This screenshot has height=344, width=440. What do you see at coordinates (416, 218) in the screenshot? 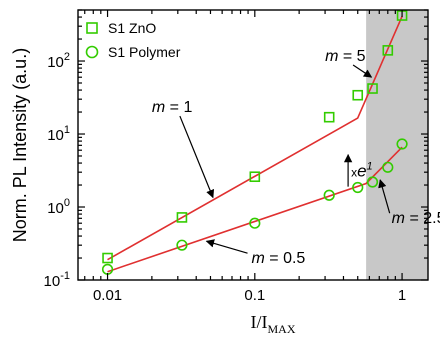
I see `annotation-m25: m = 2.5` at bounding box center [416, 218].